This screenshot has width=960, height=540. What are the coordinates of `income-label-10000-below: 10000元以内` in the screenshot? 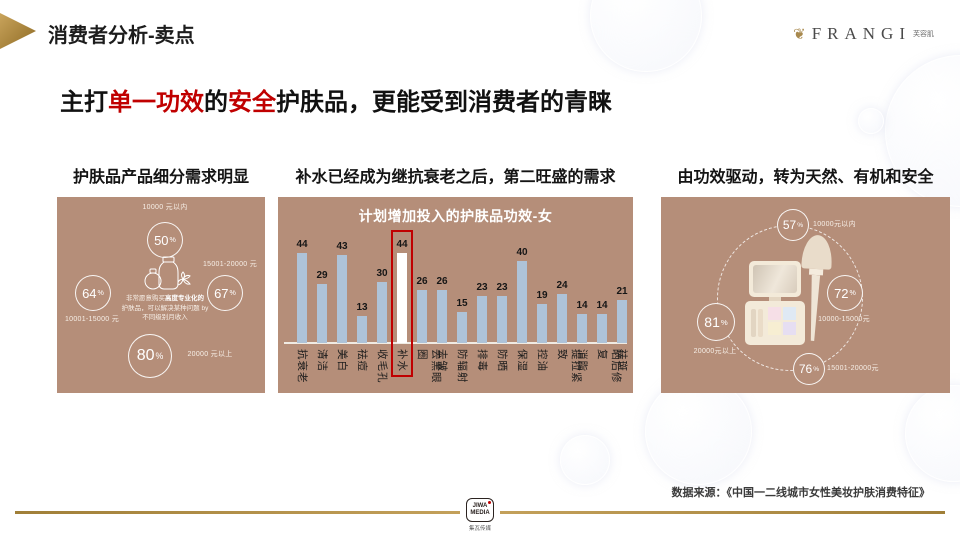 It's located at (834, 224).